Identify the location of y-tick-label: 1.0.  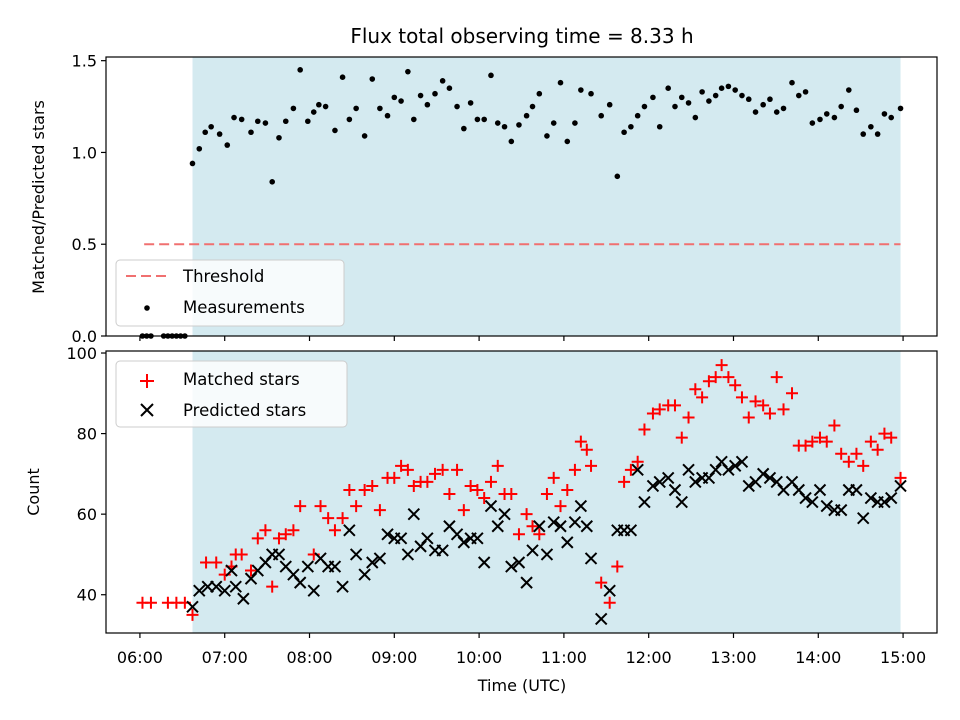
(84, 152).